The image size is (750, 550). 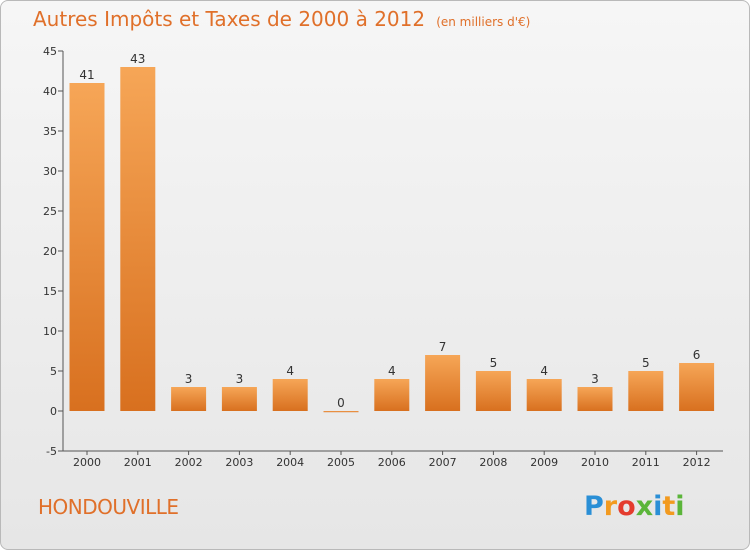 What do you see at coordinates (50, 171) in the screenshot?
I see `y-tick-label: 30` at bounding box center [50, 171].